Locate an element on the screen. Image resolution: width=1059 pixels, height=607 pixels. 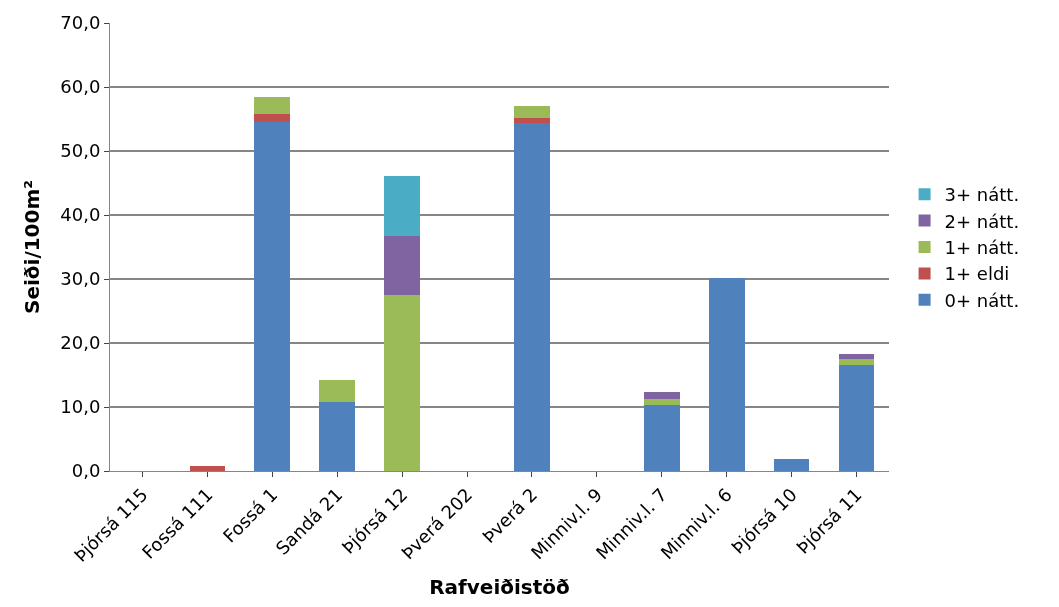
x-axis-title: Rafveiðistöð is located at coordinates (499, 587).